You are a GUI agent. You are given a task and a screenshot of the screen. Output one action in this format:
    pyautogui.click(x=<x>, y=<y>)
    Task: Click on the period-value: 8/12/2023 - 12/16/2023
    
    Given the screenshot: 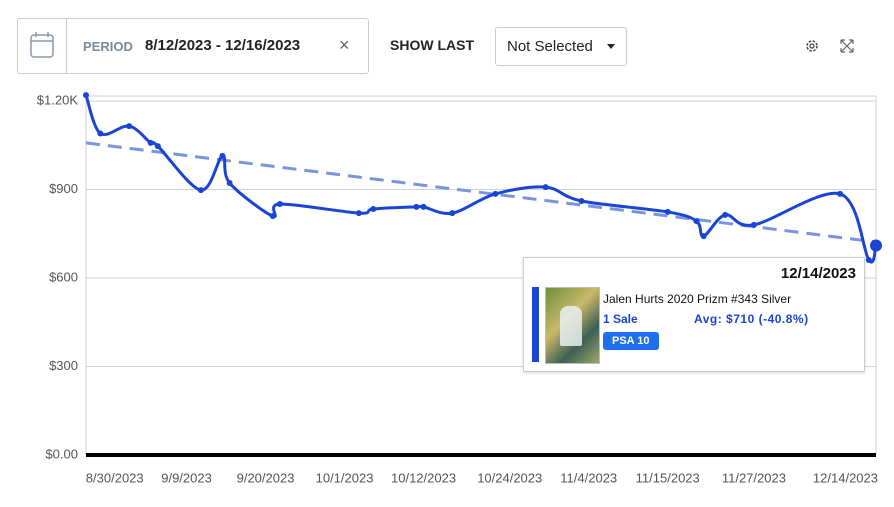 What is the action you would take?
    pyautogui.click(x=223, y=45)
    